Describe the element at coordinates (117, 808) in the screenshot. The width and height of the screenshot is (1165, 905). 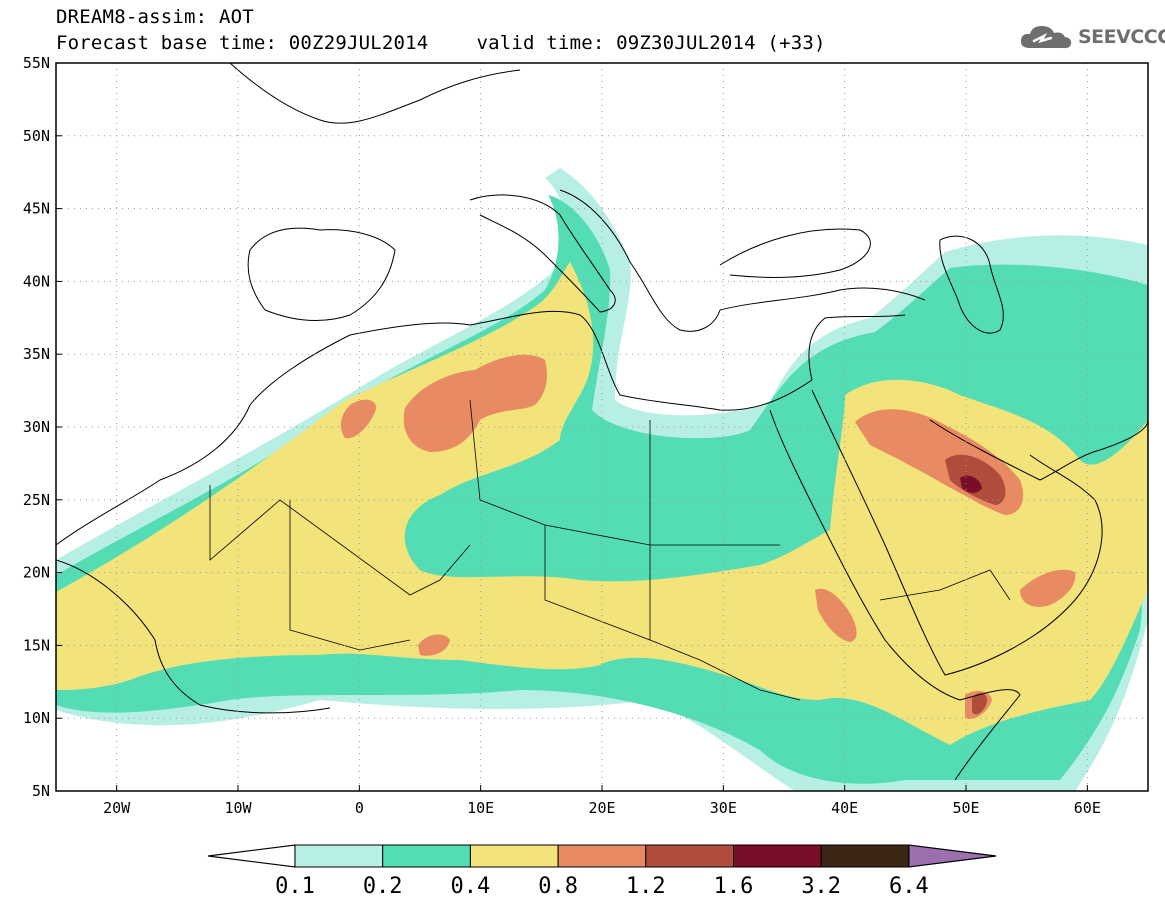
I see `lon-tick-label: 20W` at that location.